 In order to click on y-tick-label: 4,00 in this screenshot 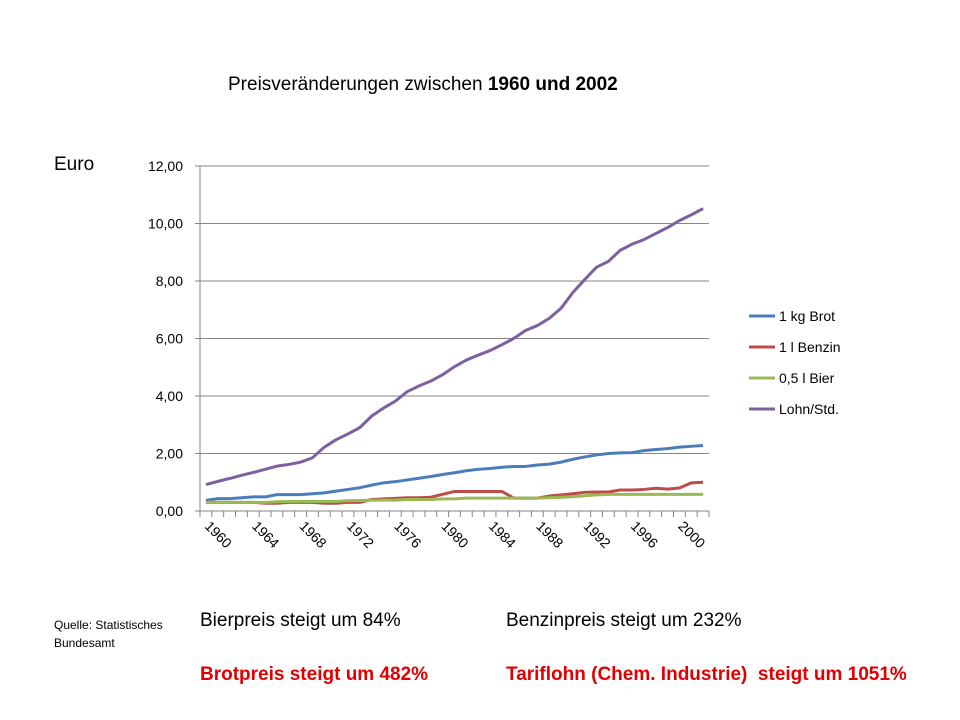, I will do `click(169, 396)`.